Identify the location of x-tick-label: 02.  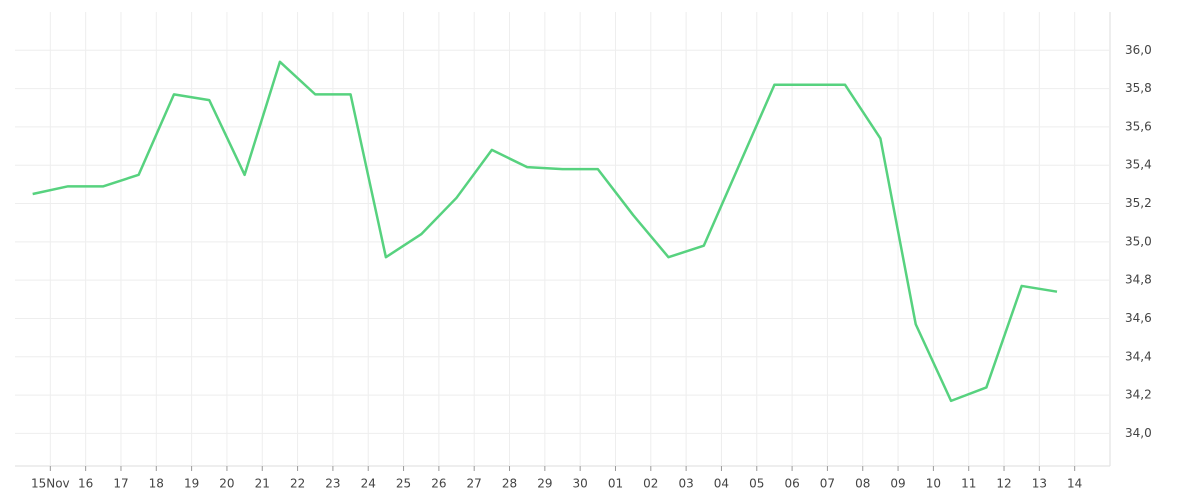
(650, 484).